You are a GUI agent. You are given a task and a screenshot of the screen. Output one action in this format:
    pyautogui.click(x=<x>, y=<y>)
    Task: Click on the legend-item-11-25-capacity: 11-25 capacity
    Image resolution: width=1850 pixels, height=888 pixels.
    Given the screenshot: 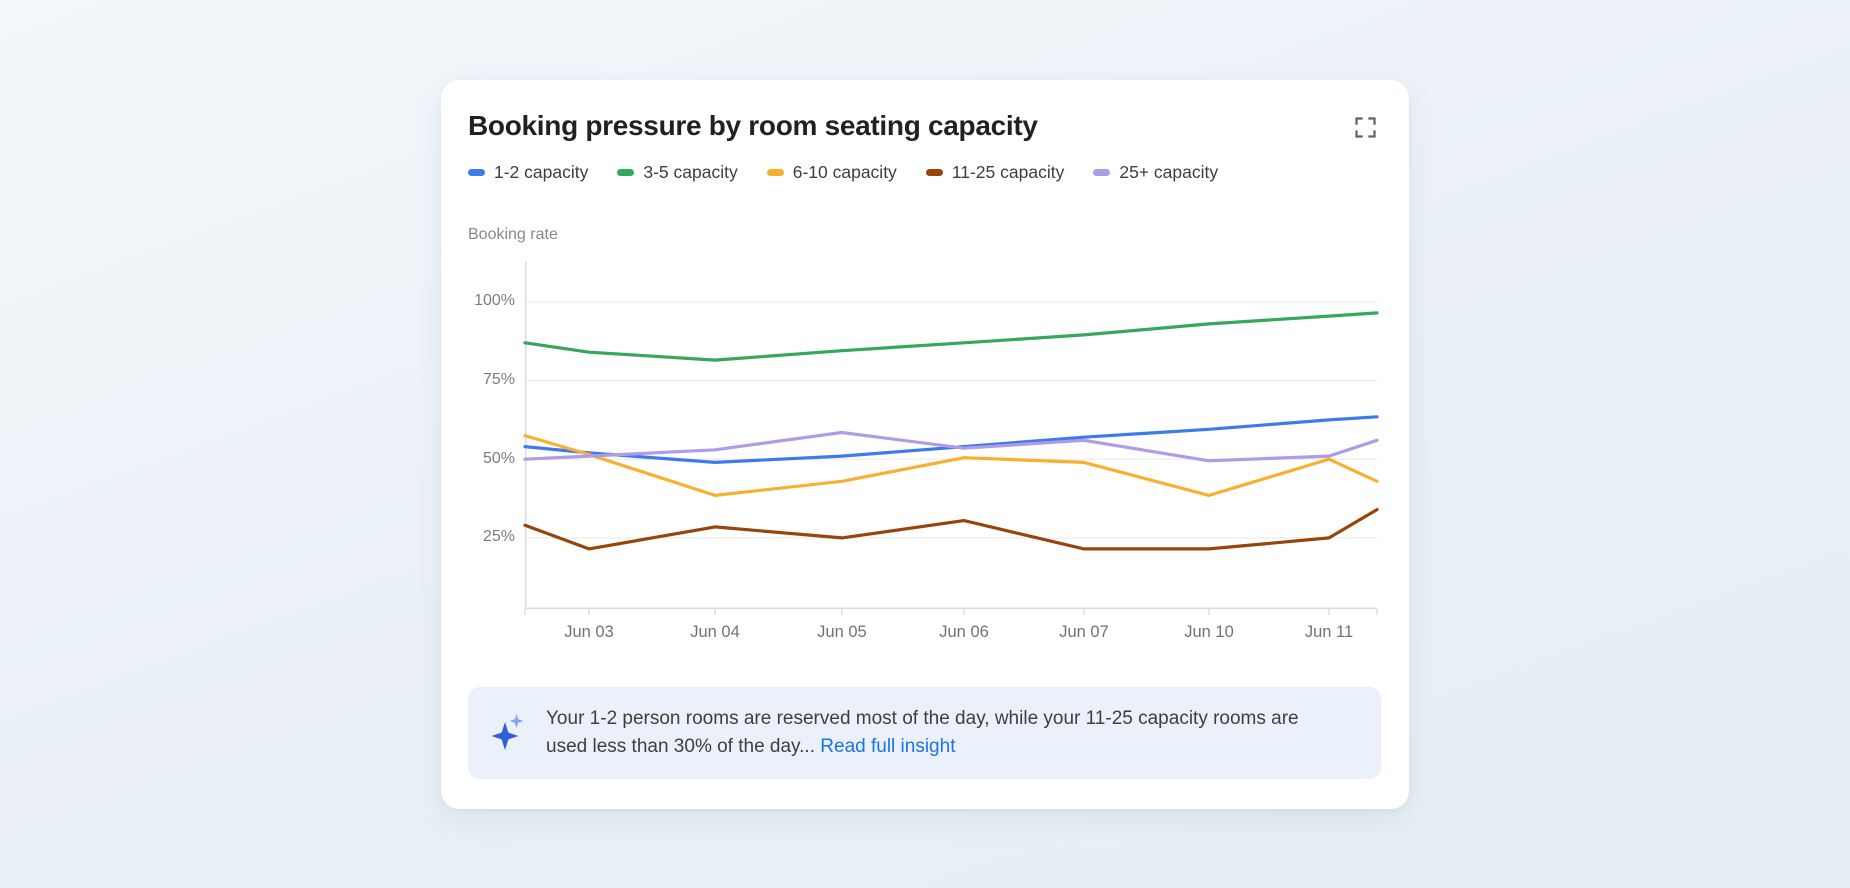 What is the action you would take?
    pyautogui.click(x=995, y=172)
    